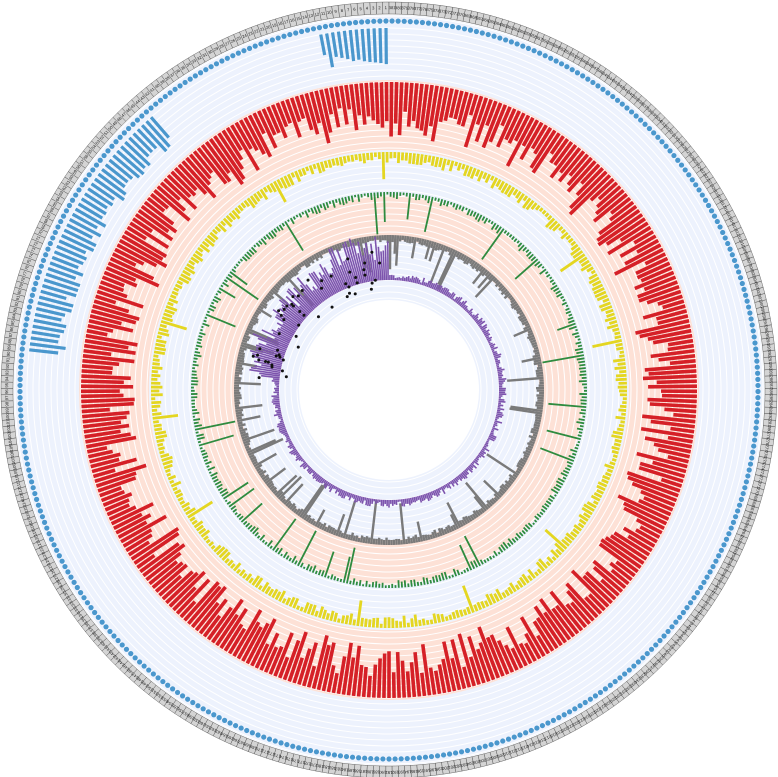 The image size is (778, 777). I want to click on segment-label: 153, so click(164, 699).